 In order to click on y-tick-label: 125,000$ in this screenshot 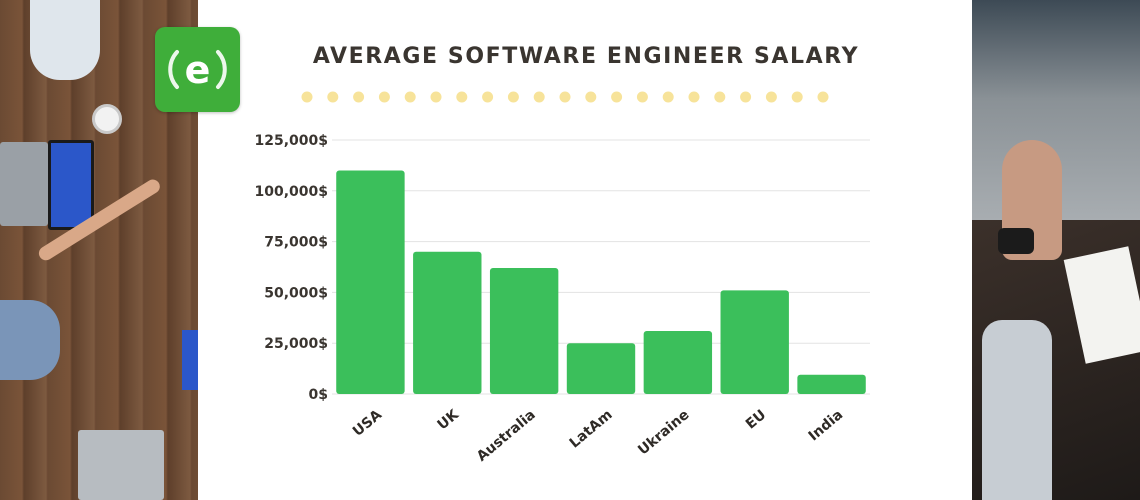, I will do `click(291, 141)`.